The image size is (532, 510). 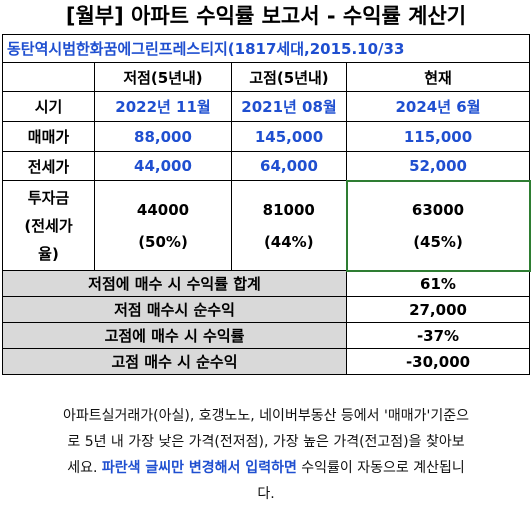 What do you see at coordinates (163, 241) in the screenshot?
I see `invest-low-pct: (50%)` at bounding box center [163, 241].